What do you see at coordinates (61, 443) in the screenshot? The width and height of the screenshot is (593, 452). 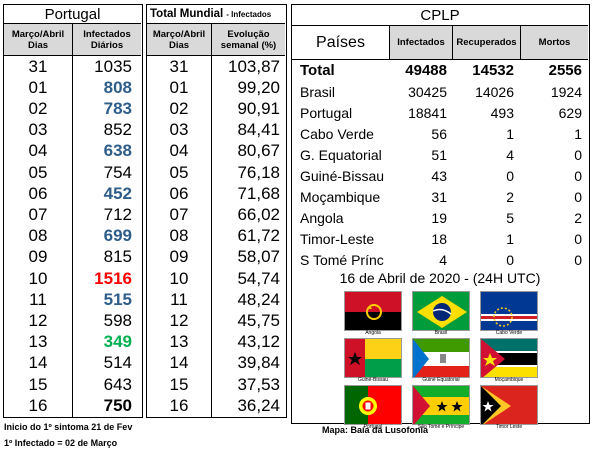 I see `footer-first-infected: 1º Infectado = 02 de Março` at bounding box center [61, 443].